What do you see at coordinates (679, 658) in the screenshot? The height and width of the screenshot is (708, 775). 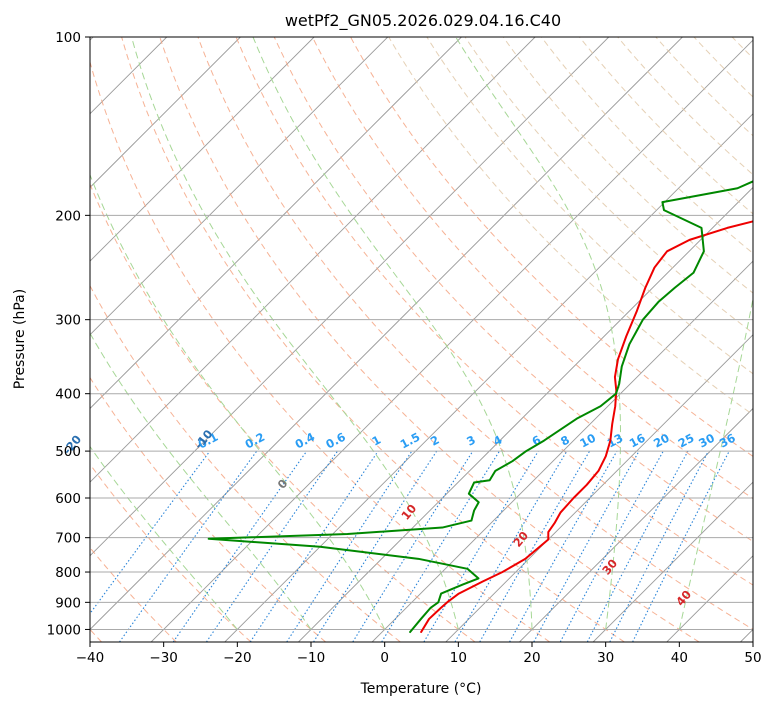 I see `x-tick-label: 40` at bounding box center [679, 658].